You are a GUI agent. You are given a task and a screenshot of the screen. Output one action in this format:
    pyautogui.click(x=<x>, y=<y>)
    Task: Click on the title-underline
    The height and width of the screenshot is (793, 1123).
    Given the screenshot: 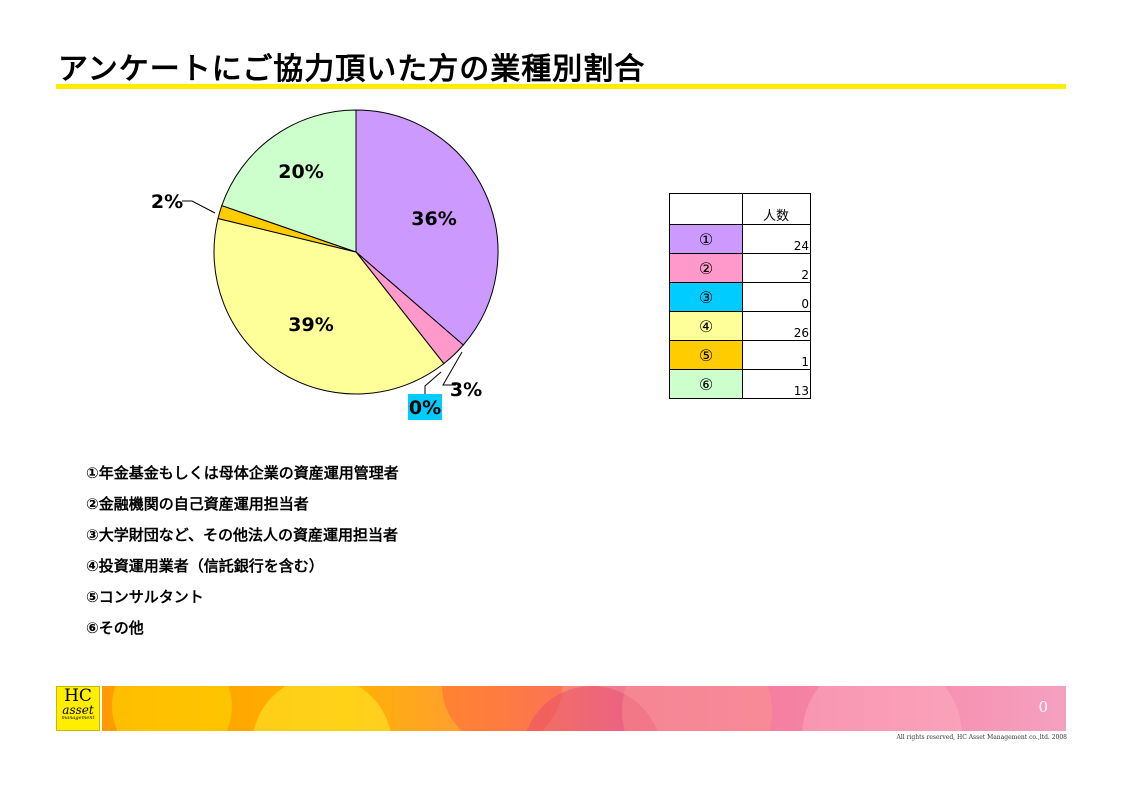 What is the action you would take?
    pyautogui.click(x=561, y=86)
    